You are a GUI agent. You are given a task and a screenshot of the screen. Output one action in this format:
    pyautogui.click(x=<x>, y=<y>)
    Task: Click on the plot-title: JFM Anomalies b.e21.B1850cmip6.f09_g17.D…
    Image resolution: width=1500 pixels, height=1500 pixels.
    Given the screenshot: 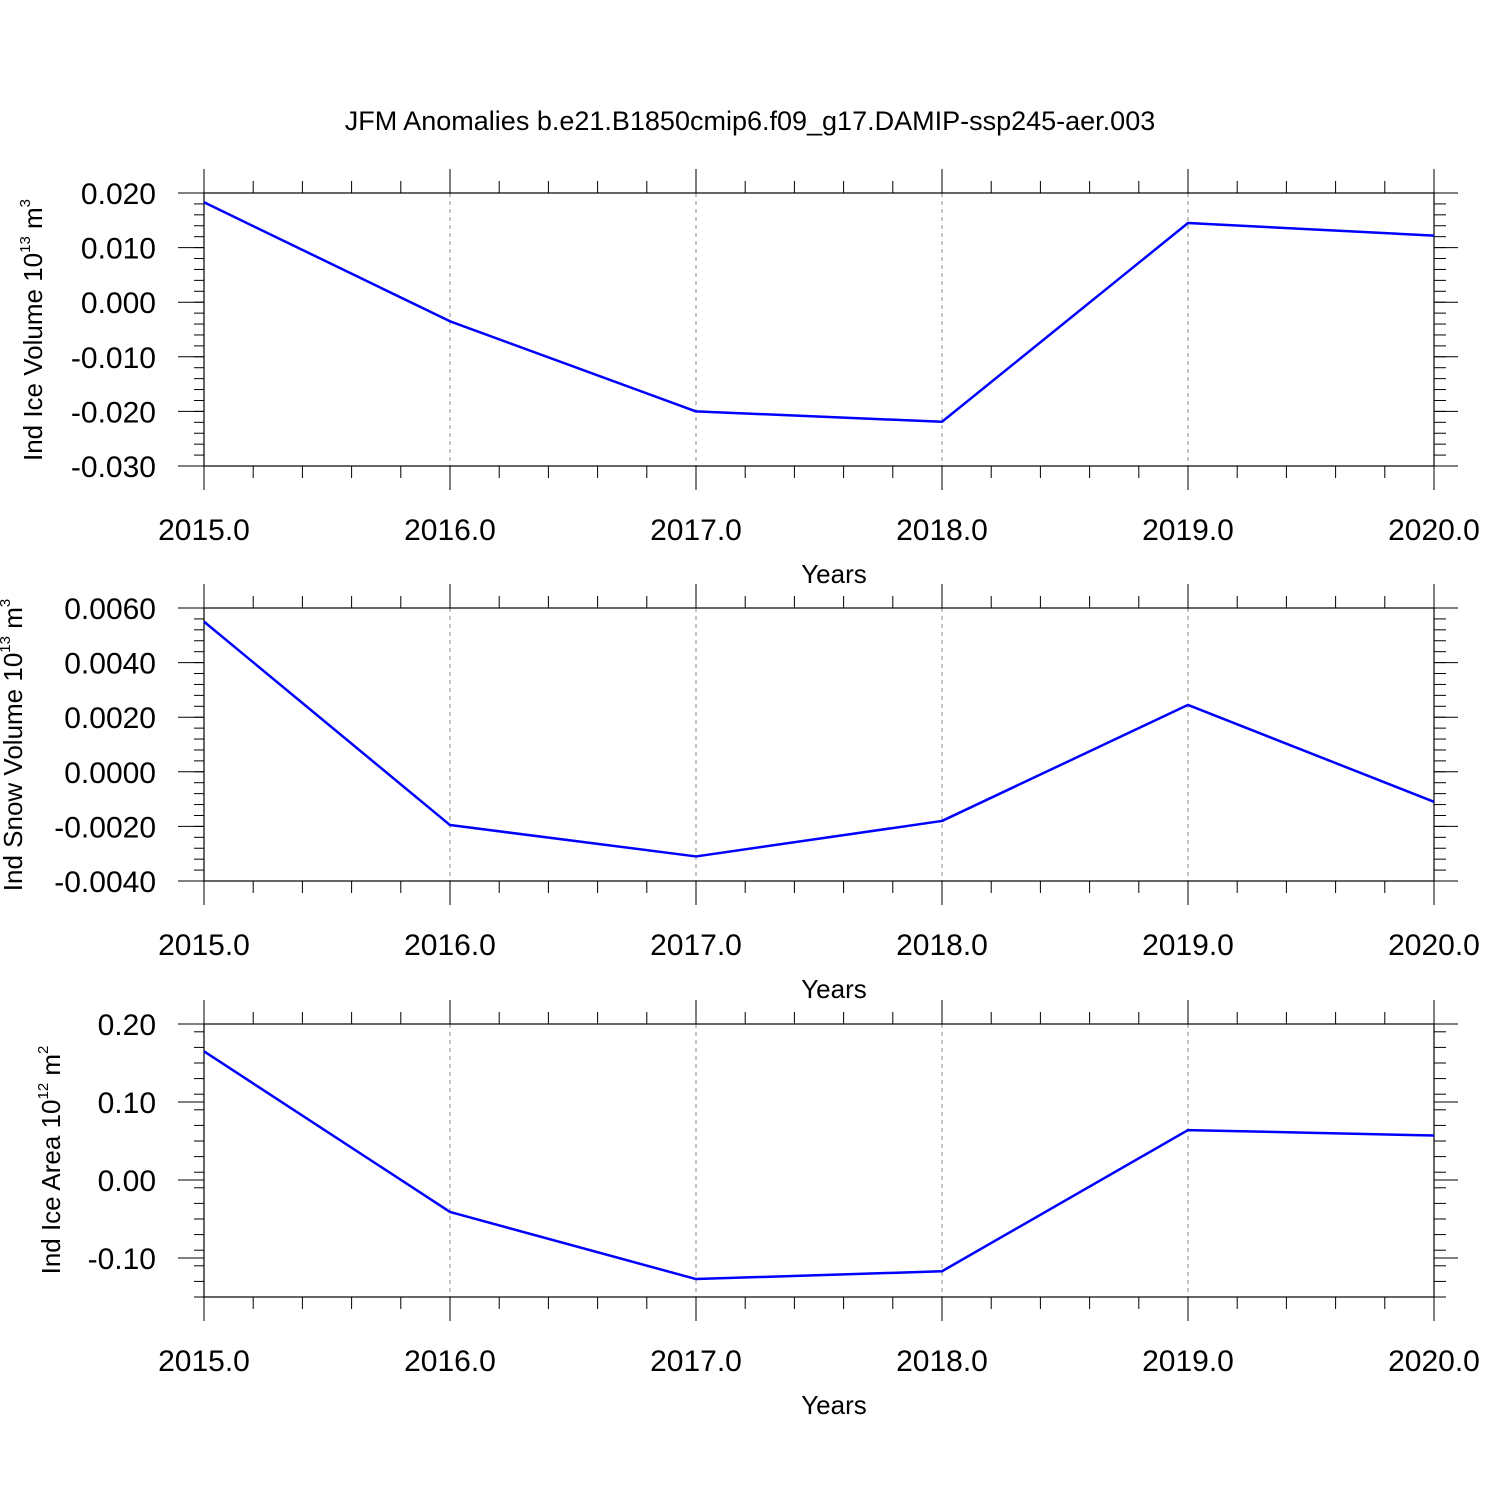 What is the action you would take?
    pyautogui.click(x=750, y=121)
    